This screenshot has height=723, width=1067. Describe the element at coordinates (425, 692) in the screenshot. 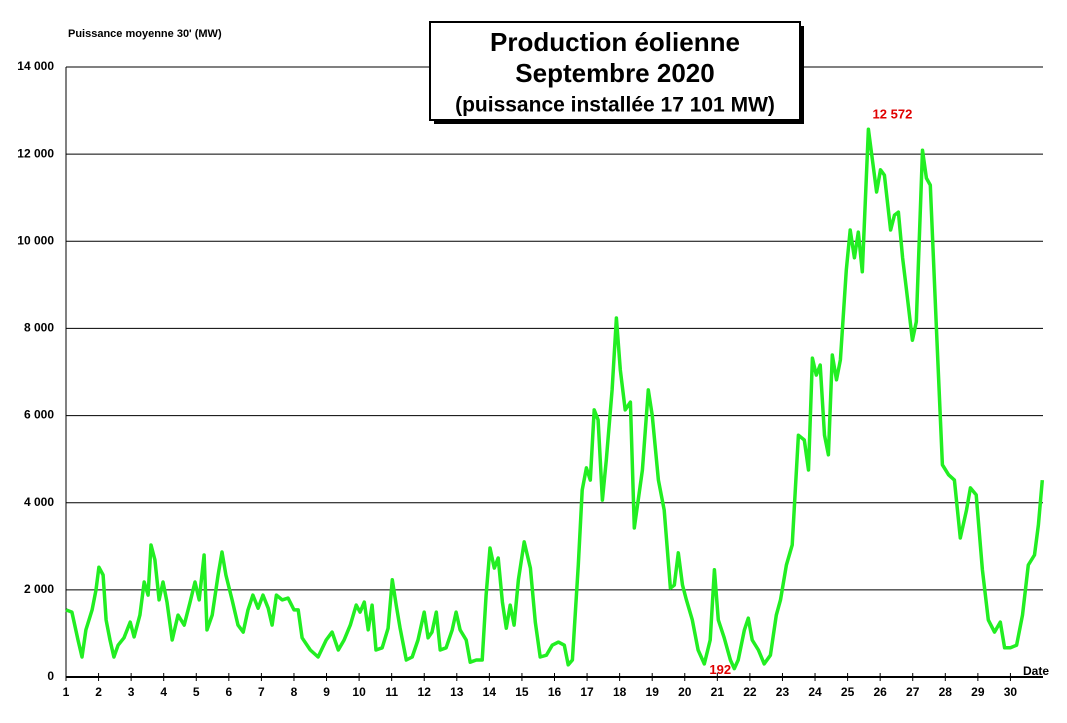

I see `x-tick-label: 12` at that location.